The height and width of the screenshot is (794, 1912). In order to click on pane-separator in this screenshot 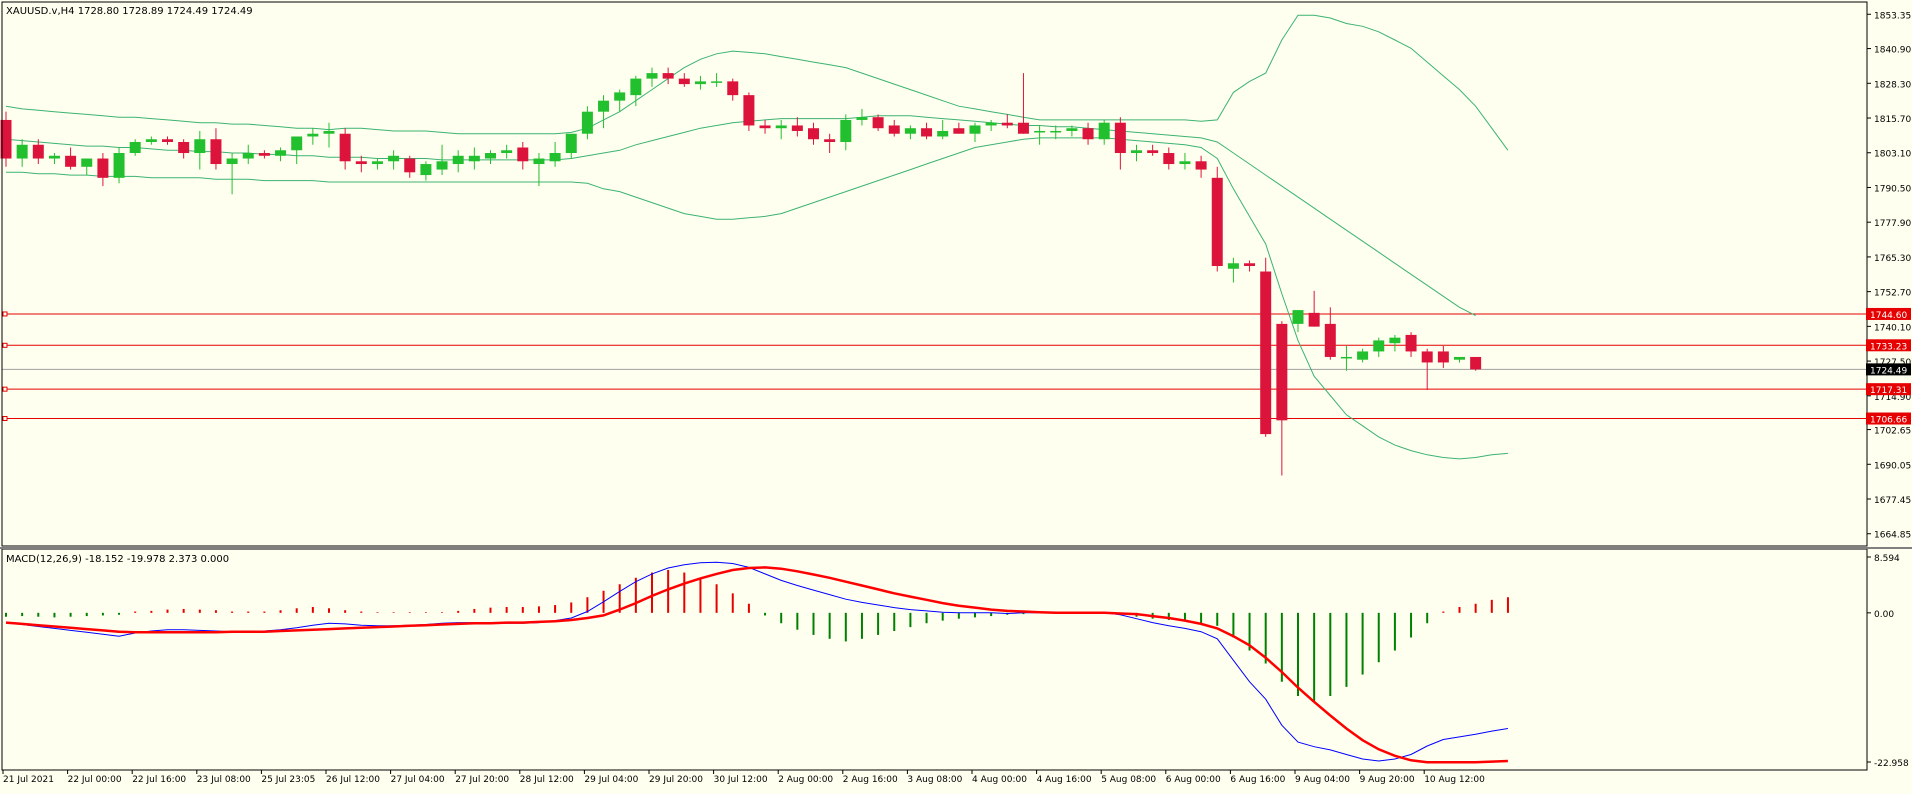, I will do `click(956, 548)`.